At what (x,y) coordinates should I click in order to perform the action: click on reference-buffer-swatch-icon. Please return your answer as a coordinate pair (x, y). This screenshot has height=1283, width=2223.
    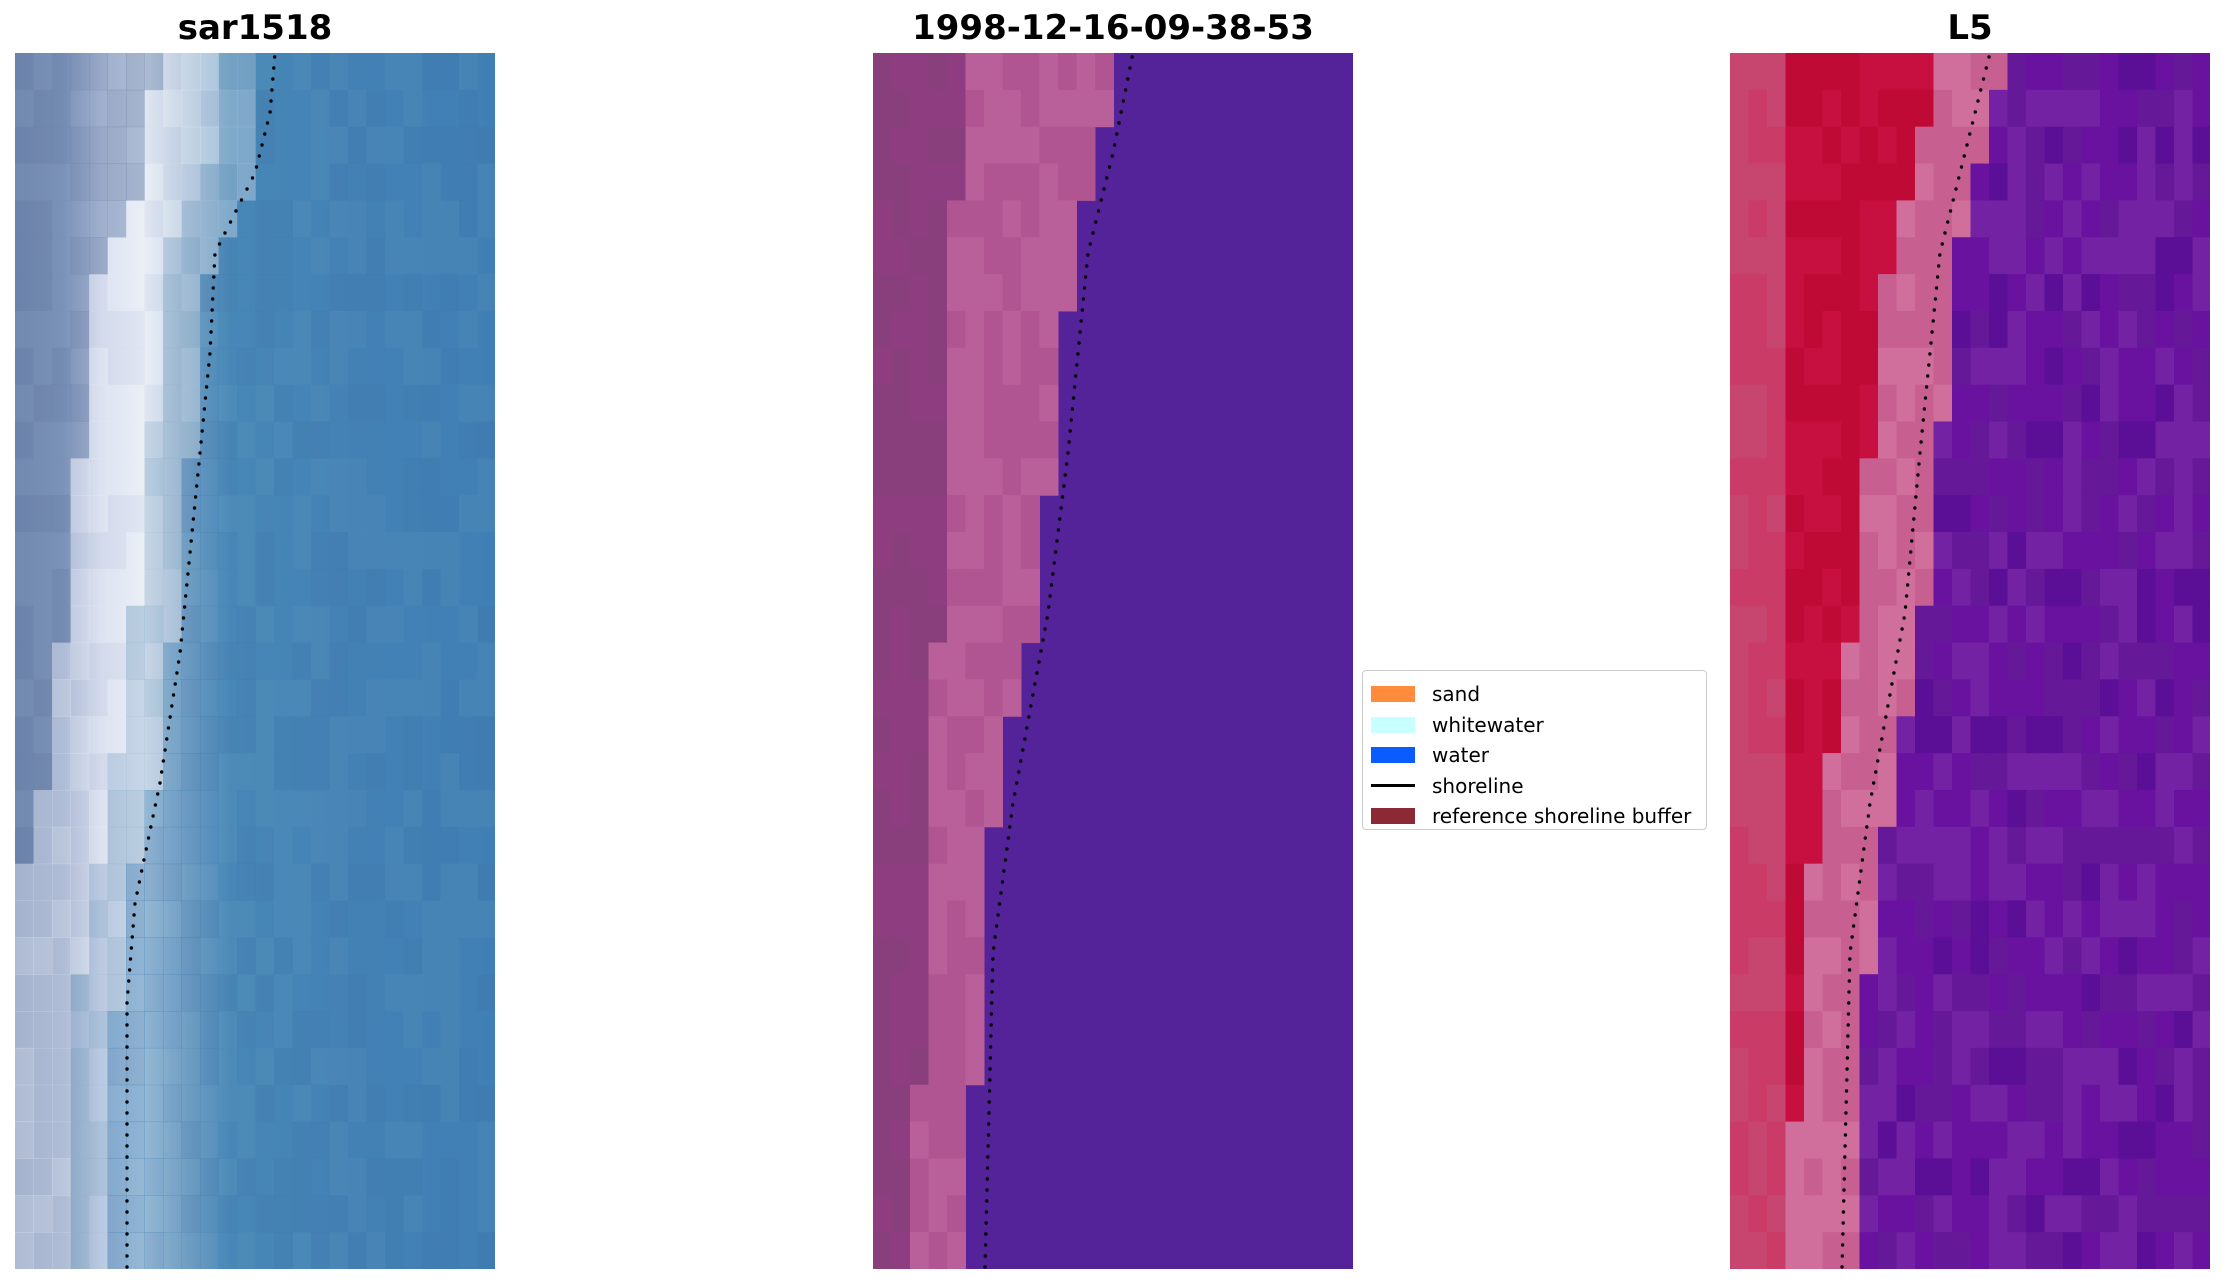
    Looking at the image, I should click on (1393, 816).